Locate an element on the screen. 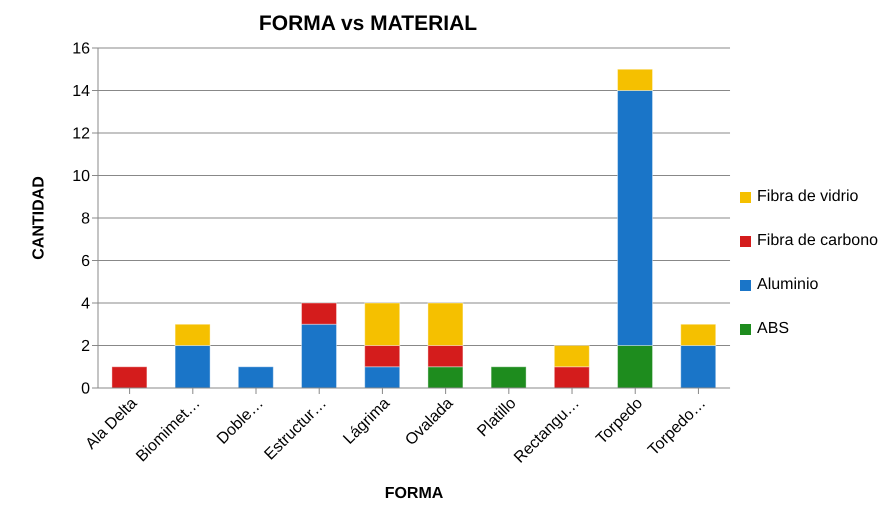 The image size is (894, 523). y-tick-label: 12 is located at coordinates (81, 134).